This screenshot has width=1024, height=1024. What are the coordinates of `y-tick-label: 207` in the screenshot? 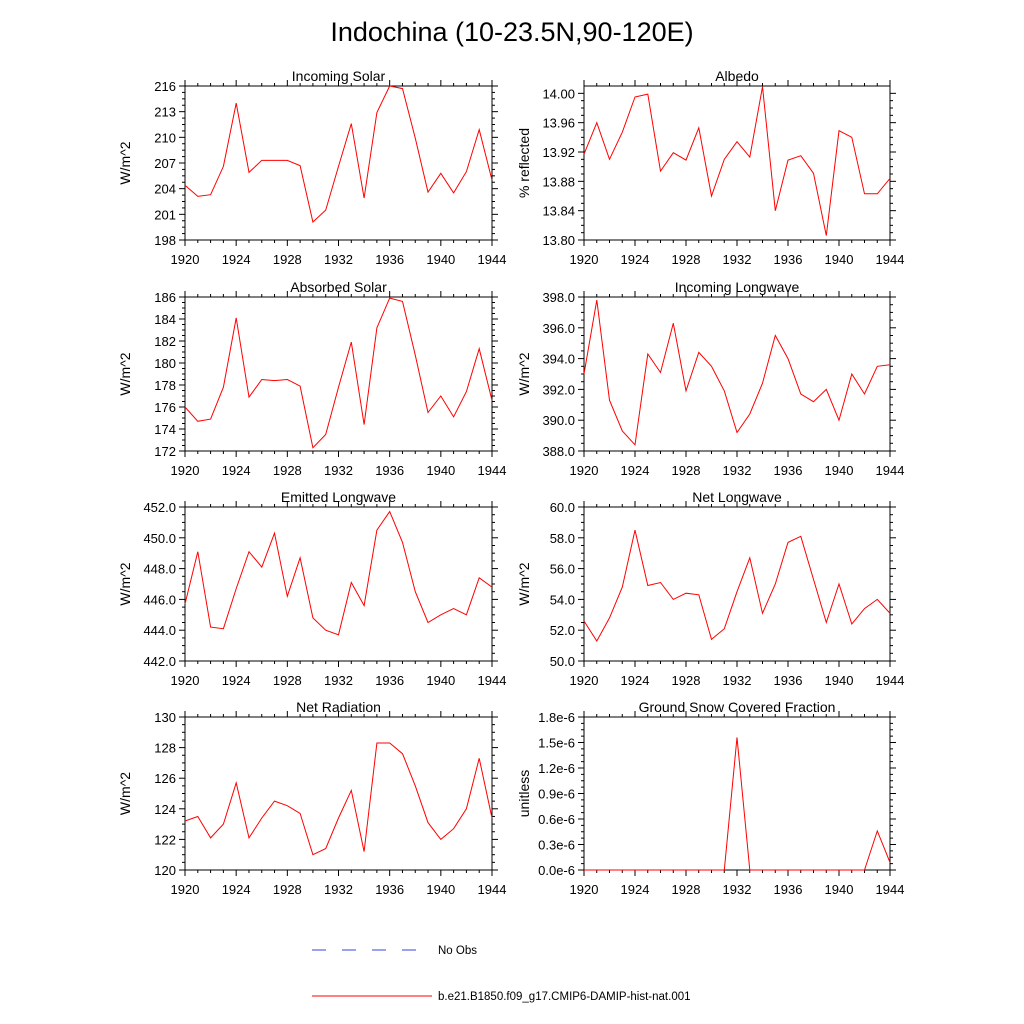 It's located at (165, 163).